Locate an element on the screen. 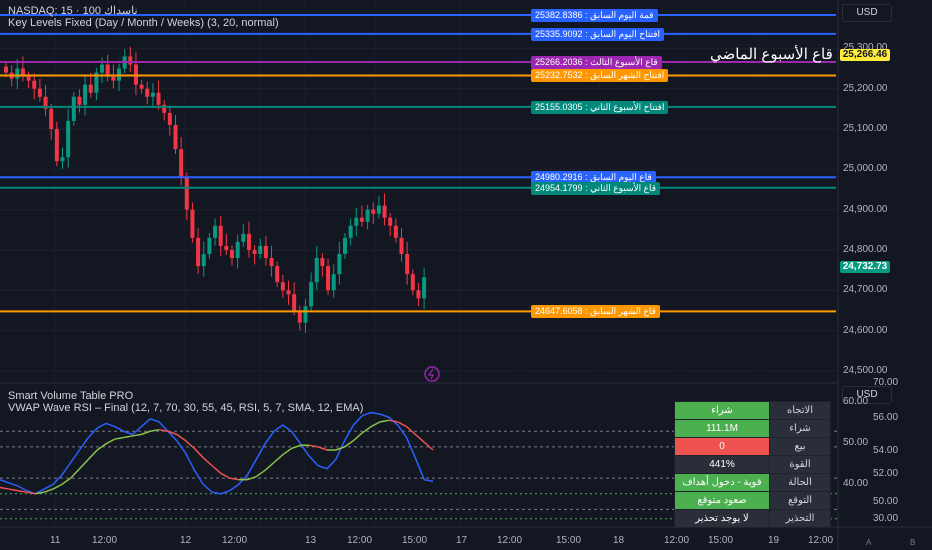  rsi-axis-tick: 56.00 is located at coordinates (886, 417).